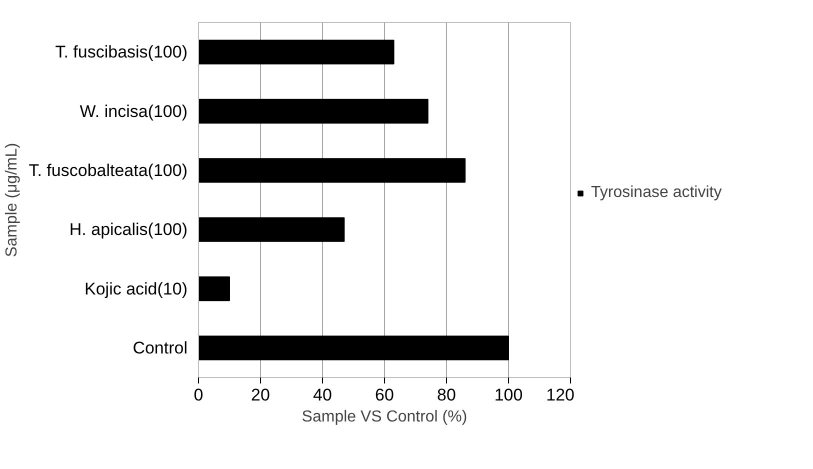  I want to click on x-tick-label: 60, so click(384, 395).